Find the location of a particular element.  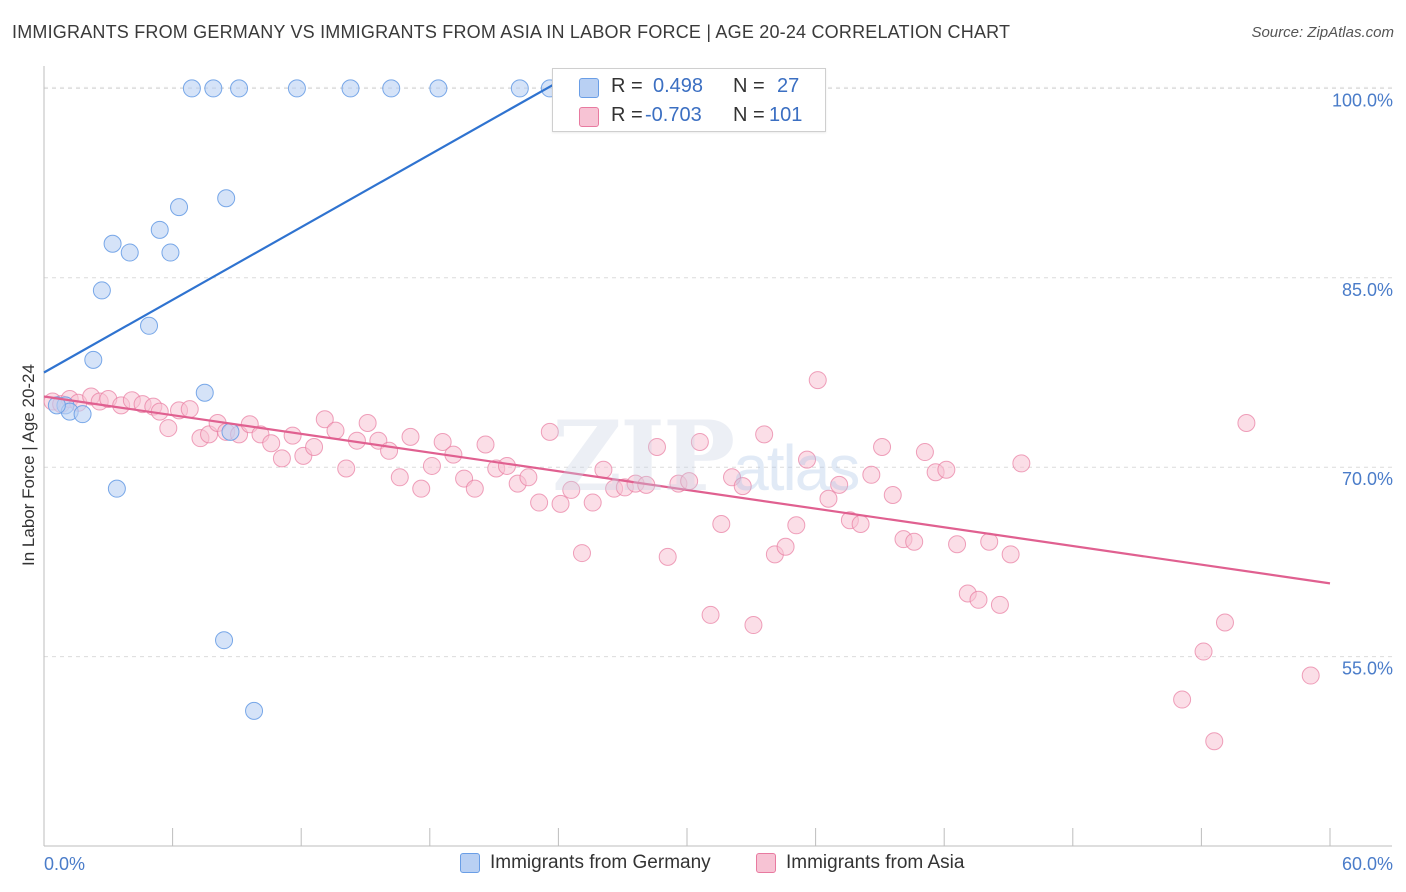

germany-trend-line is located at coordinates (306, 224).